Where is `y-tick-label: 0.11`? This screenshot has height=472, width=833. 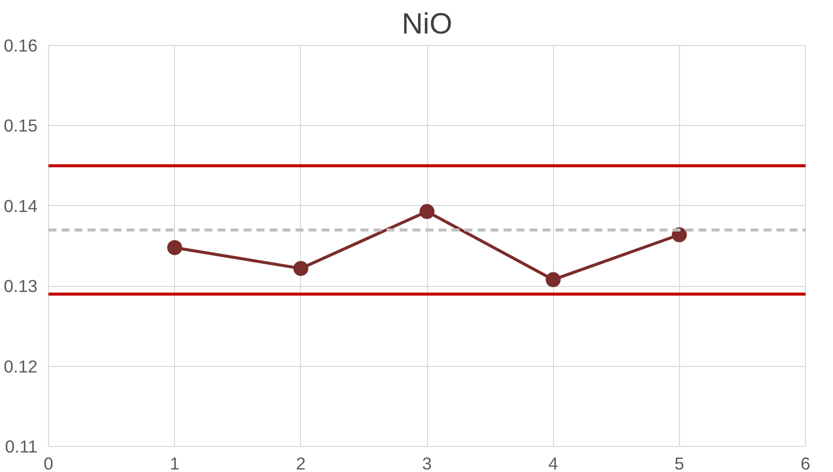 y-tick-label: 0.11 is located at coordinates (21, 446).